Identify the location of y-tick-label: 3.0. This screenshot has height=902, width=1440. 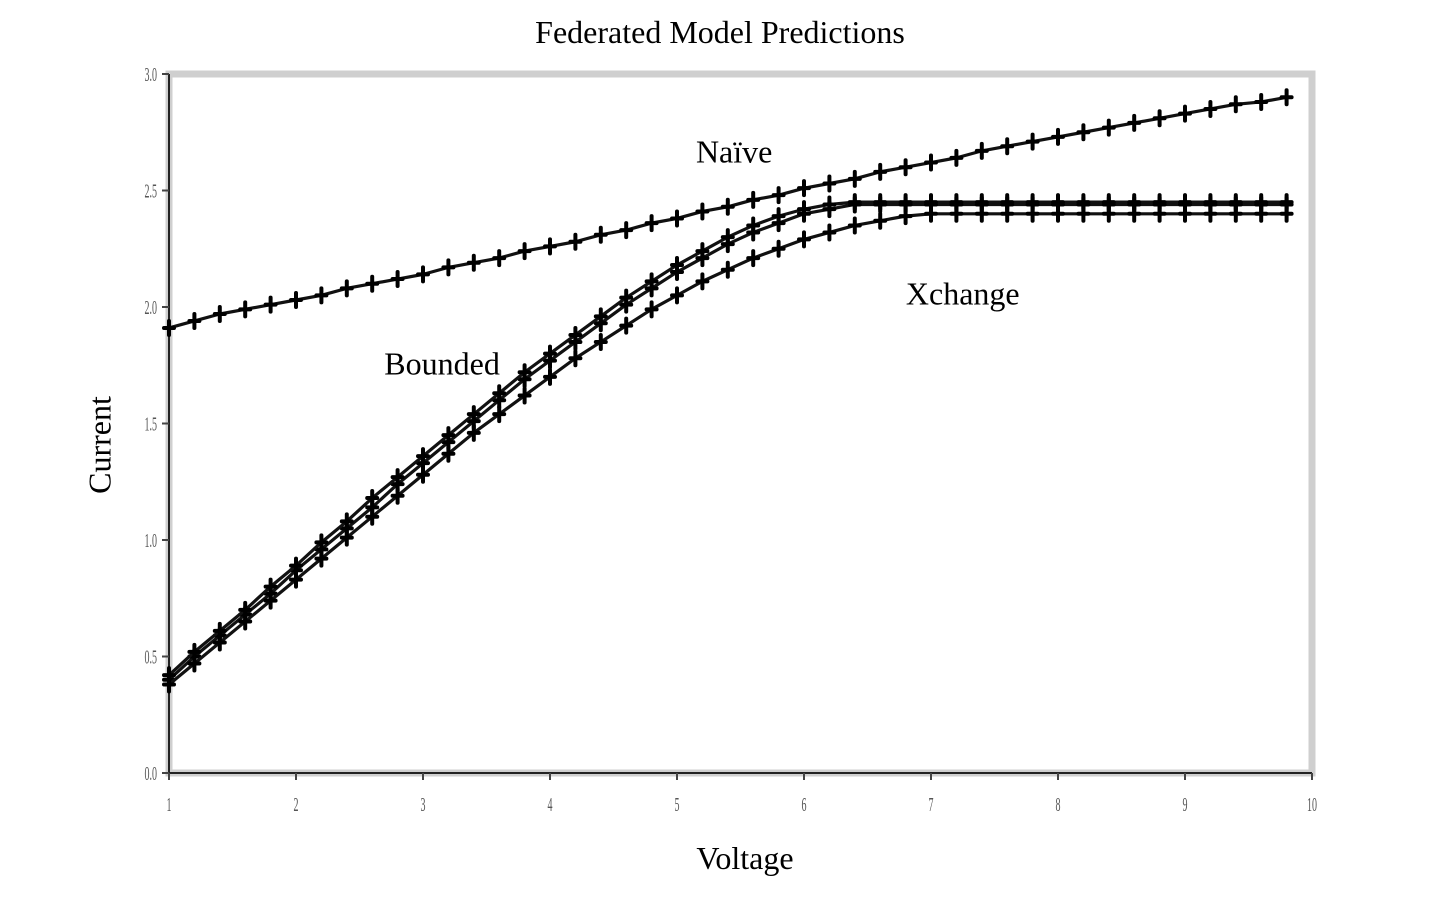
(151, 76).